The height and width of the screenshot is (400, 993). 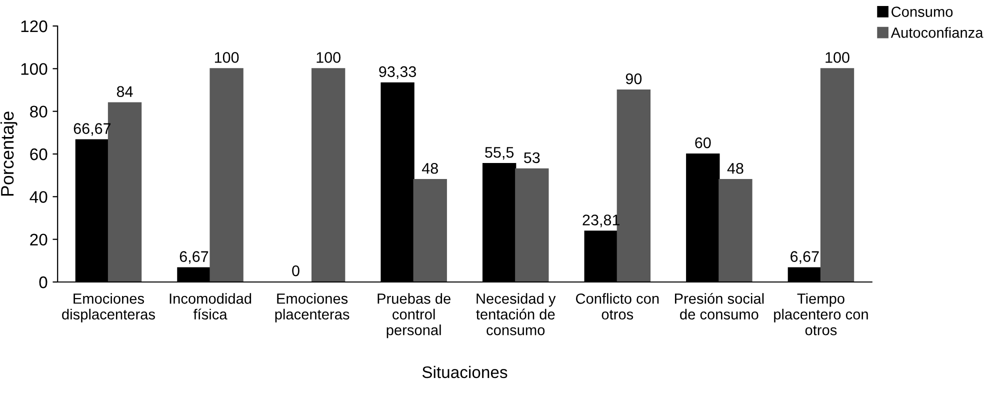 What do you see at coordinates (39, 197) in the screenshot?
I see `y-tick-label: 40` at bounding box center [39, 197].